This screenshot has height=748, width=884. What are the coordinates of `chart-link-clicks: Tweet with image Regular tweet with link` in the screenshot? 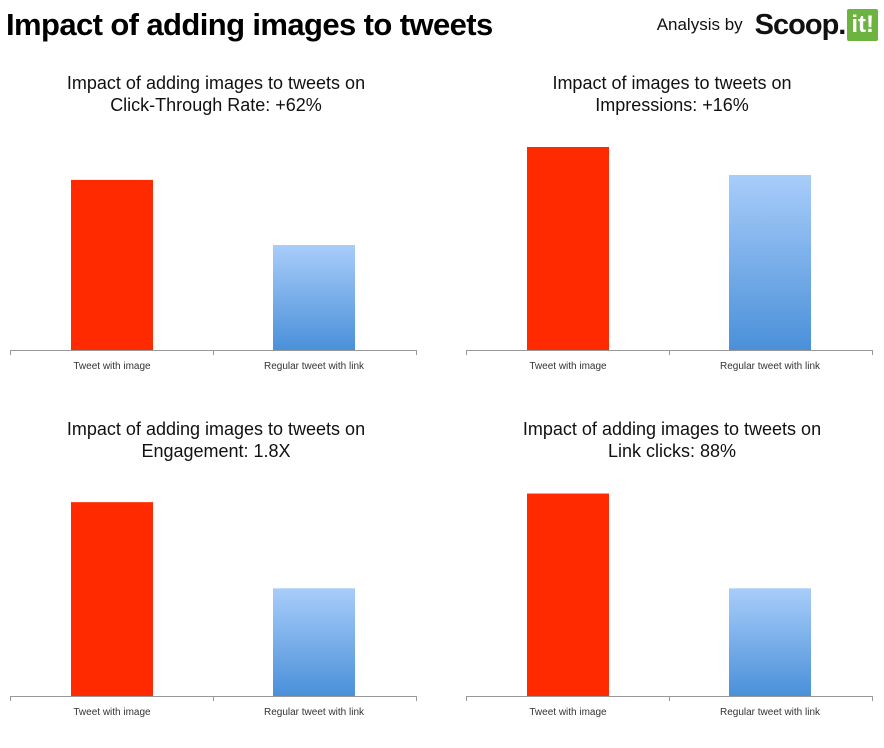 It's located at (669, 605).